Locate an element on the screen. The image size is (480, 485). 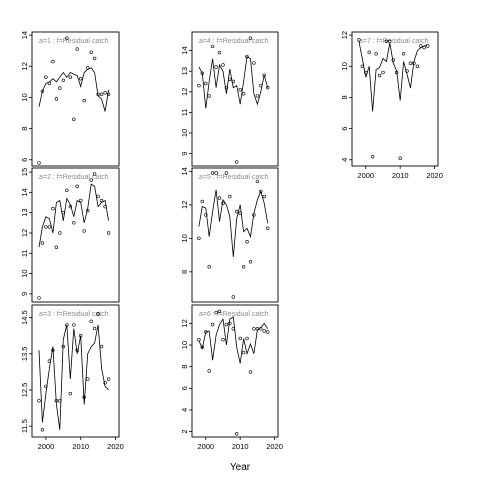
y-tick-label: 11 is located at coordinates (184, 113).